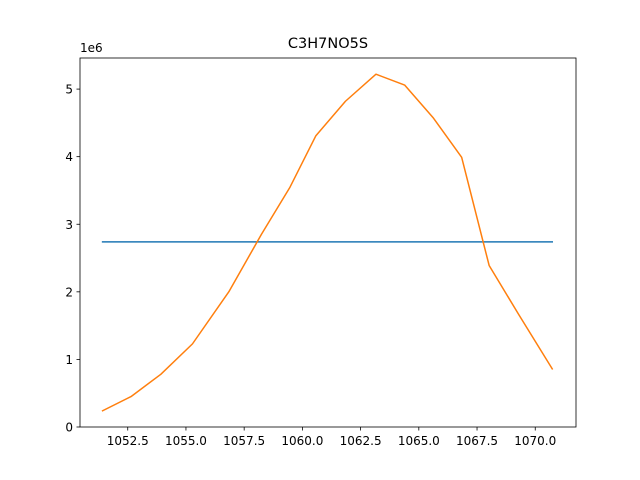 This screenshot has height=480, width=640. What do you see at coordinates (328, 44) in the screenshot?
I see `chart-title: C3H7NO5S` at bounding box center [328, 44].